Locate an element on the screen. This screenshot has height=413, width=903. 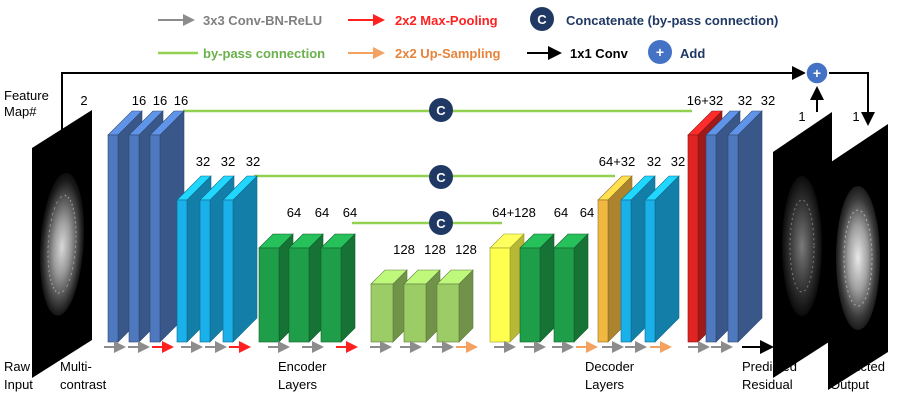
count-dec3-a: 64+128 is located at coordinates (514, 212).